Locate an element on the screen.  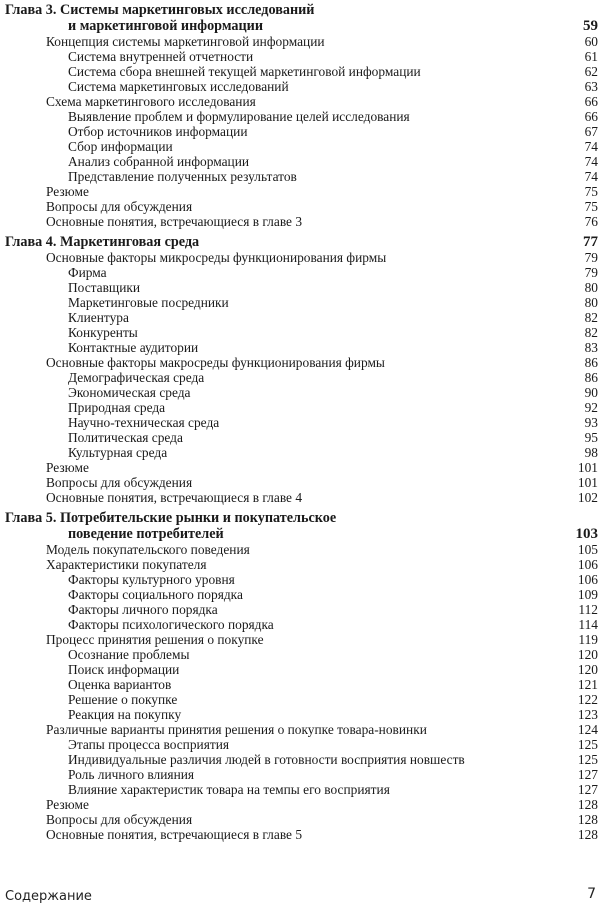
toc-entry-title: Характеристики покупателя is located at coordinates (126, 564).